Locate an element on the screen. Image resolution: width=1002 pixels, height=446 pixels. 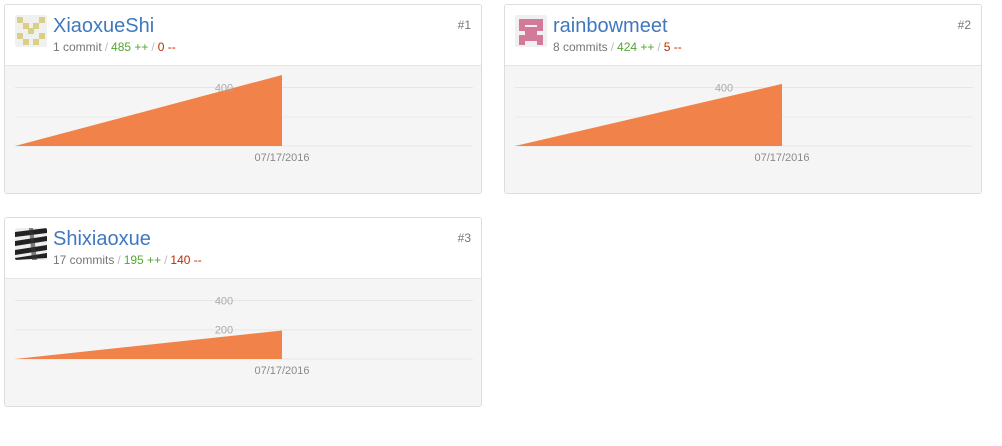
commit-count-link: 8 commits is located at coordinates (580, 47).